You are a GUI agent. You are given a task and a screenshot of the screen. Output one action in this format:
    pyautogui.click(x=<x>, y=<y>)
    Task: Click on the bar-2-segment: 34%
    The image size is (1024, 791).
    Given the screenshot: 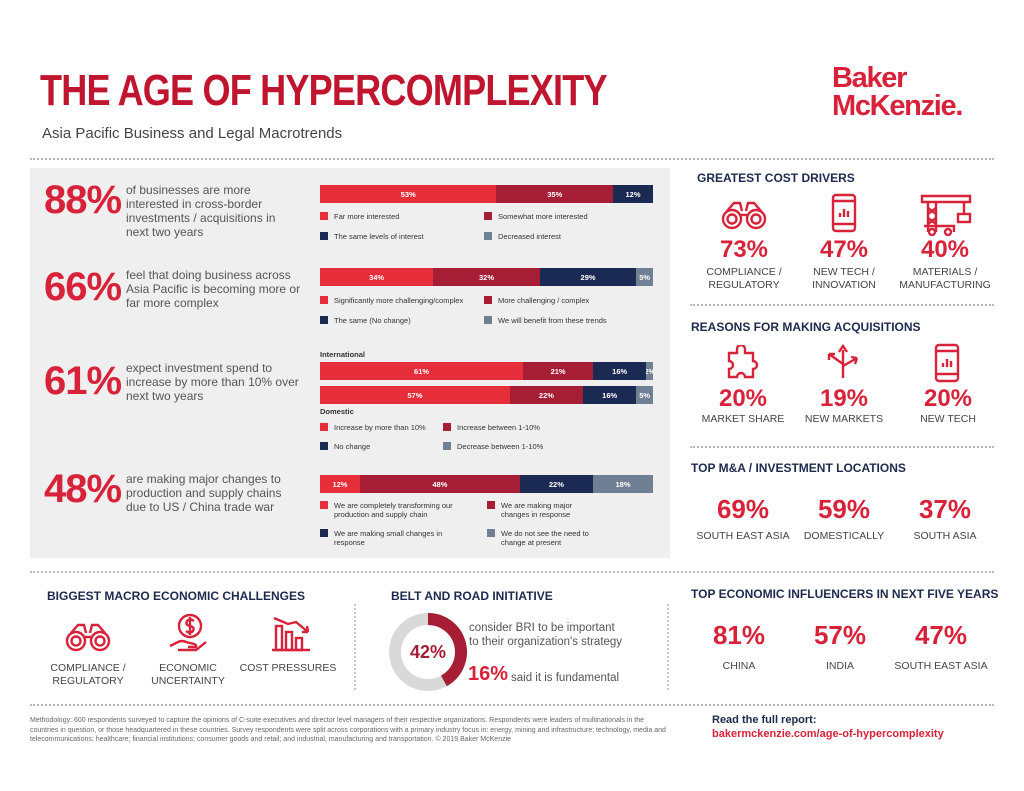 What is the action you would take?
    pyautogui.click(x=377, y=277)
    